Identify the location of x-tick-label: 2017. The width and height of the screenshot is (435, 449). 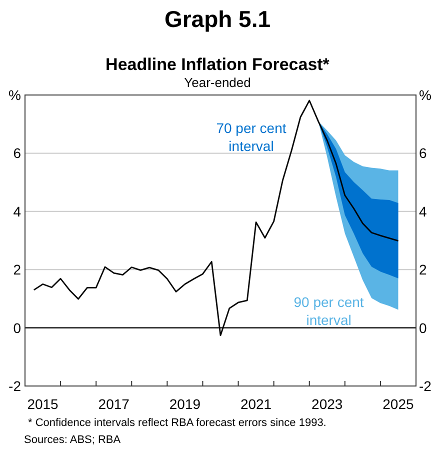
(114, 404).